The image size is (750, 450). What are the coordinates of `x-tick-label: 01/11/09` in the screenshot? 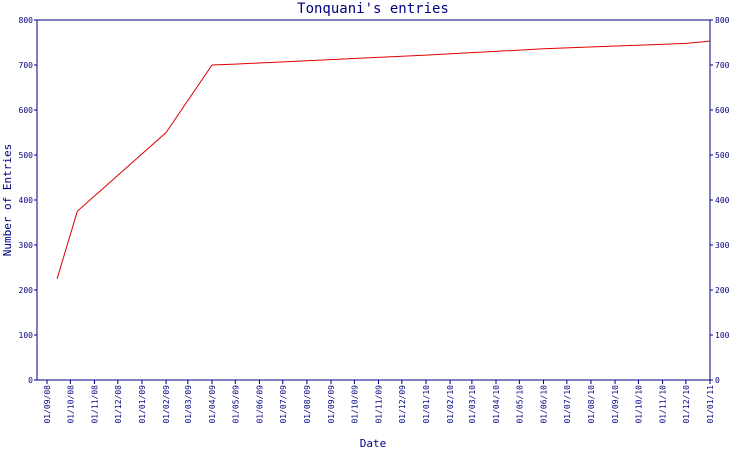 It's located at (379, 404).